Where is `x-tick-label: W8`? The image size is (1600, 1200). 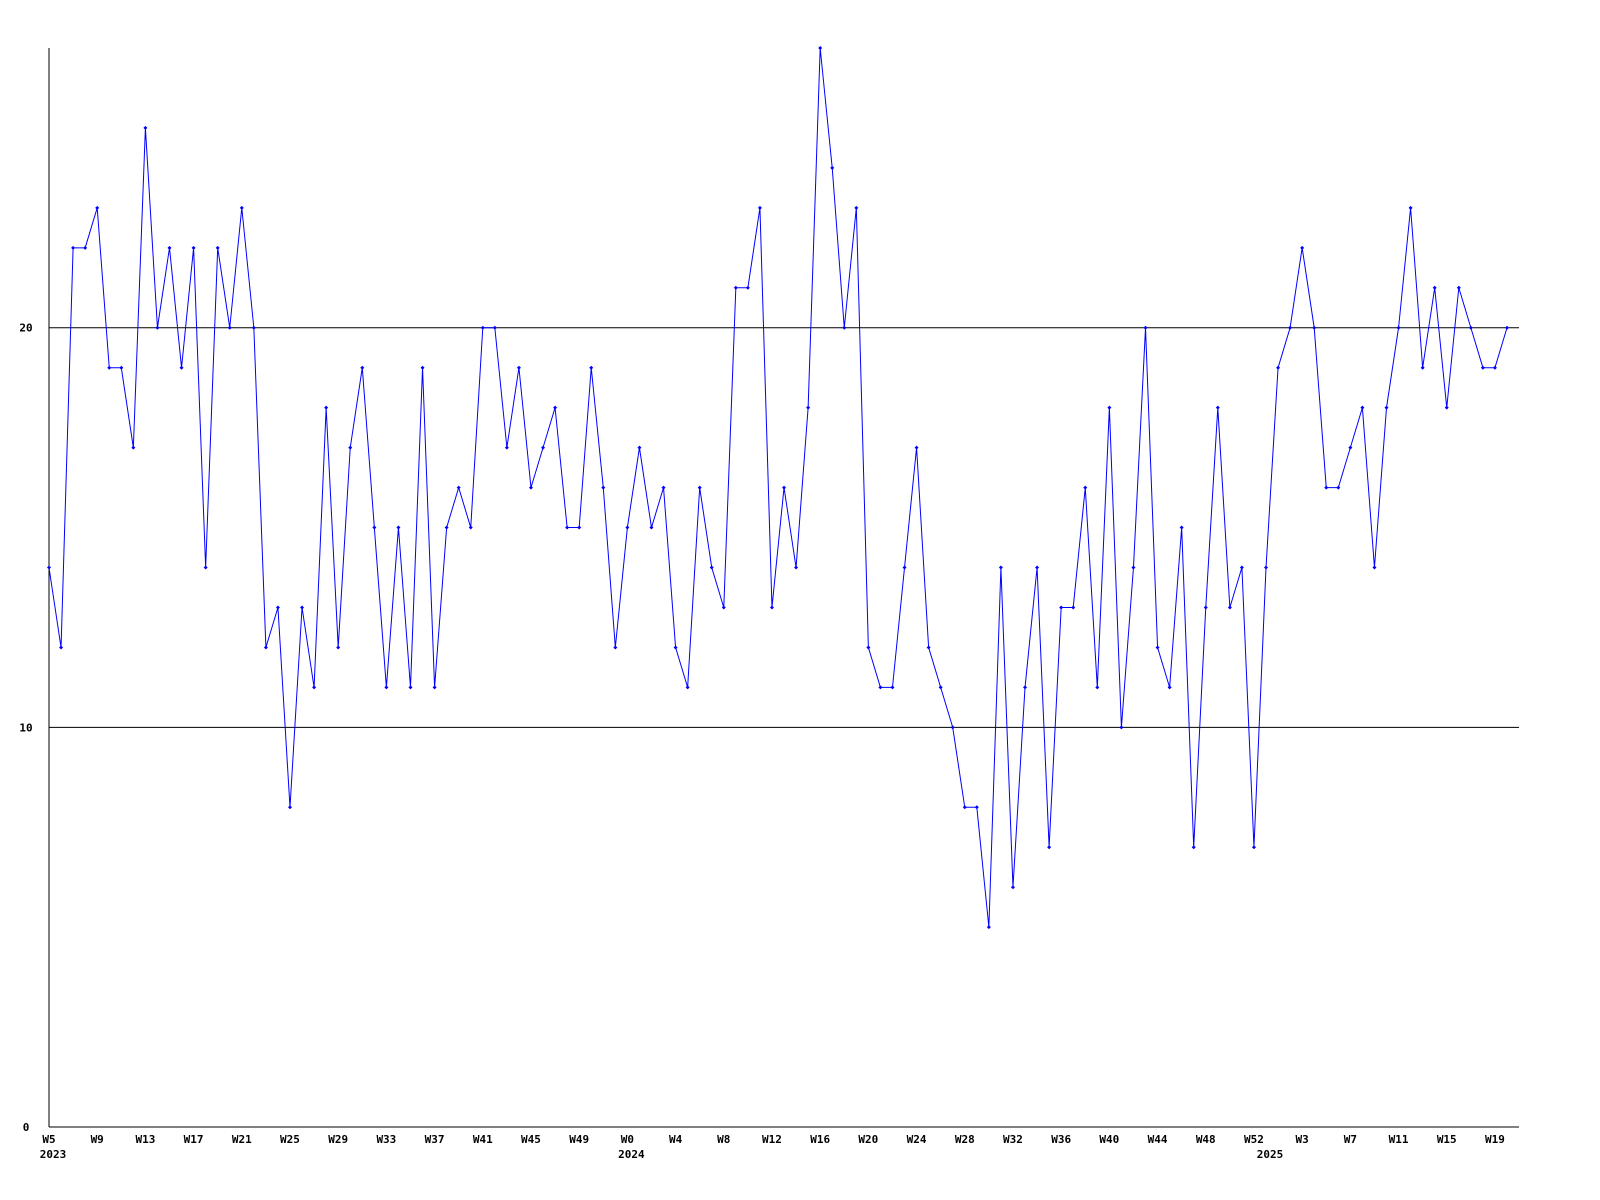
x-tick-label: W8 is located at coordinates (723, 1139).